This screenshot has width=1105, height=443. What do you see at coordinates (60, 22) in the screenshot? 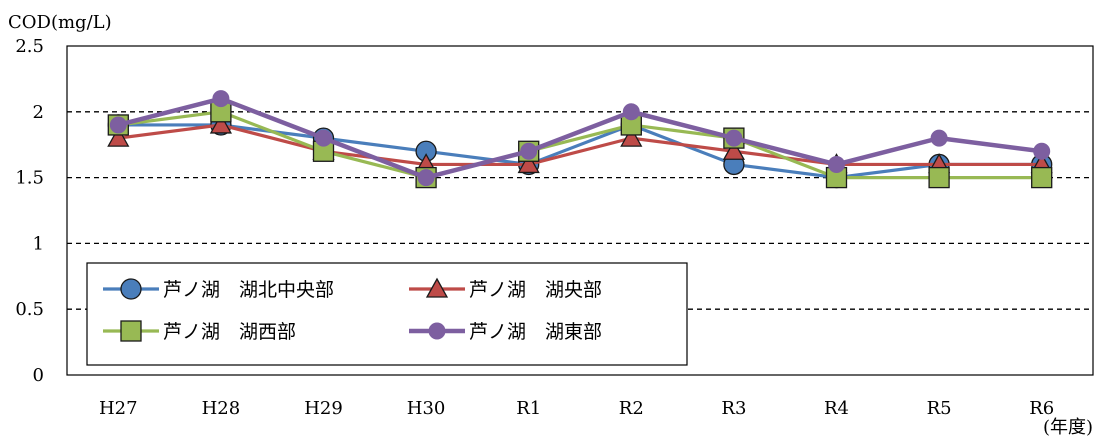
I see `y-axis-label: COD(mg/L)` at bounding box center [60, 22].